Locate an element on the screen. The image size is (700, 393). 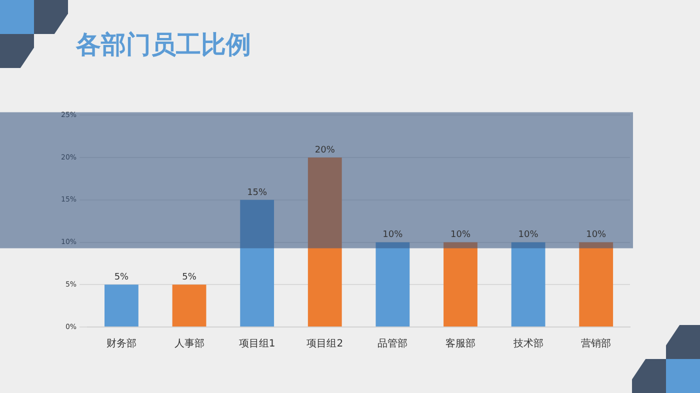
data-label: 15% is located at coordinates (257, 193).